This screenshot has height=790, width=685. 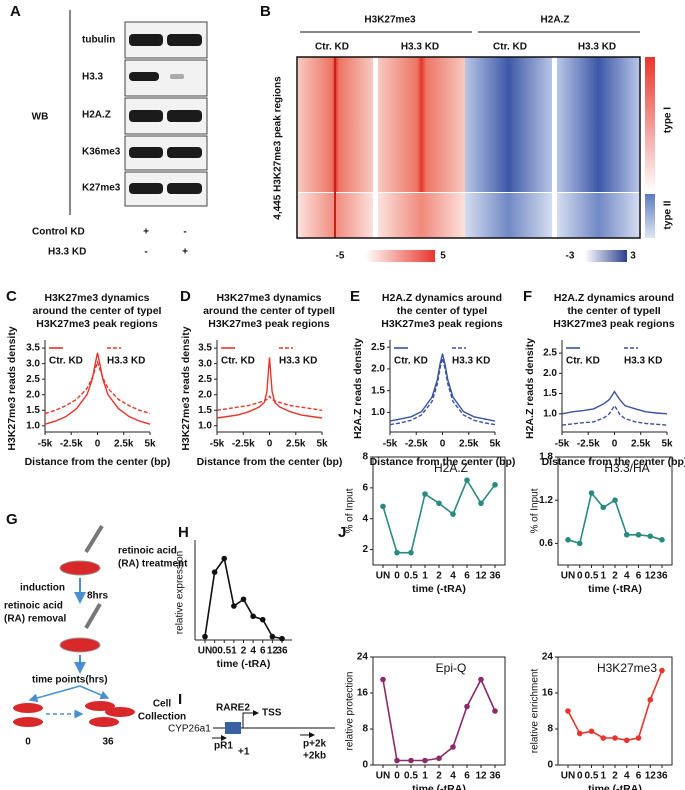 What do you see at coordinates (162, 717) in the screenshot?
I see `schematic-text: Collection` at bounding box center [162, 717].